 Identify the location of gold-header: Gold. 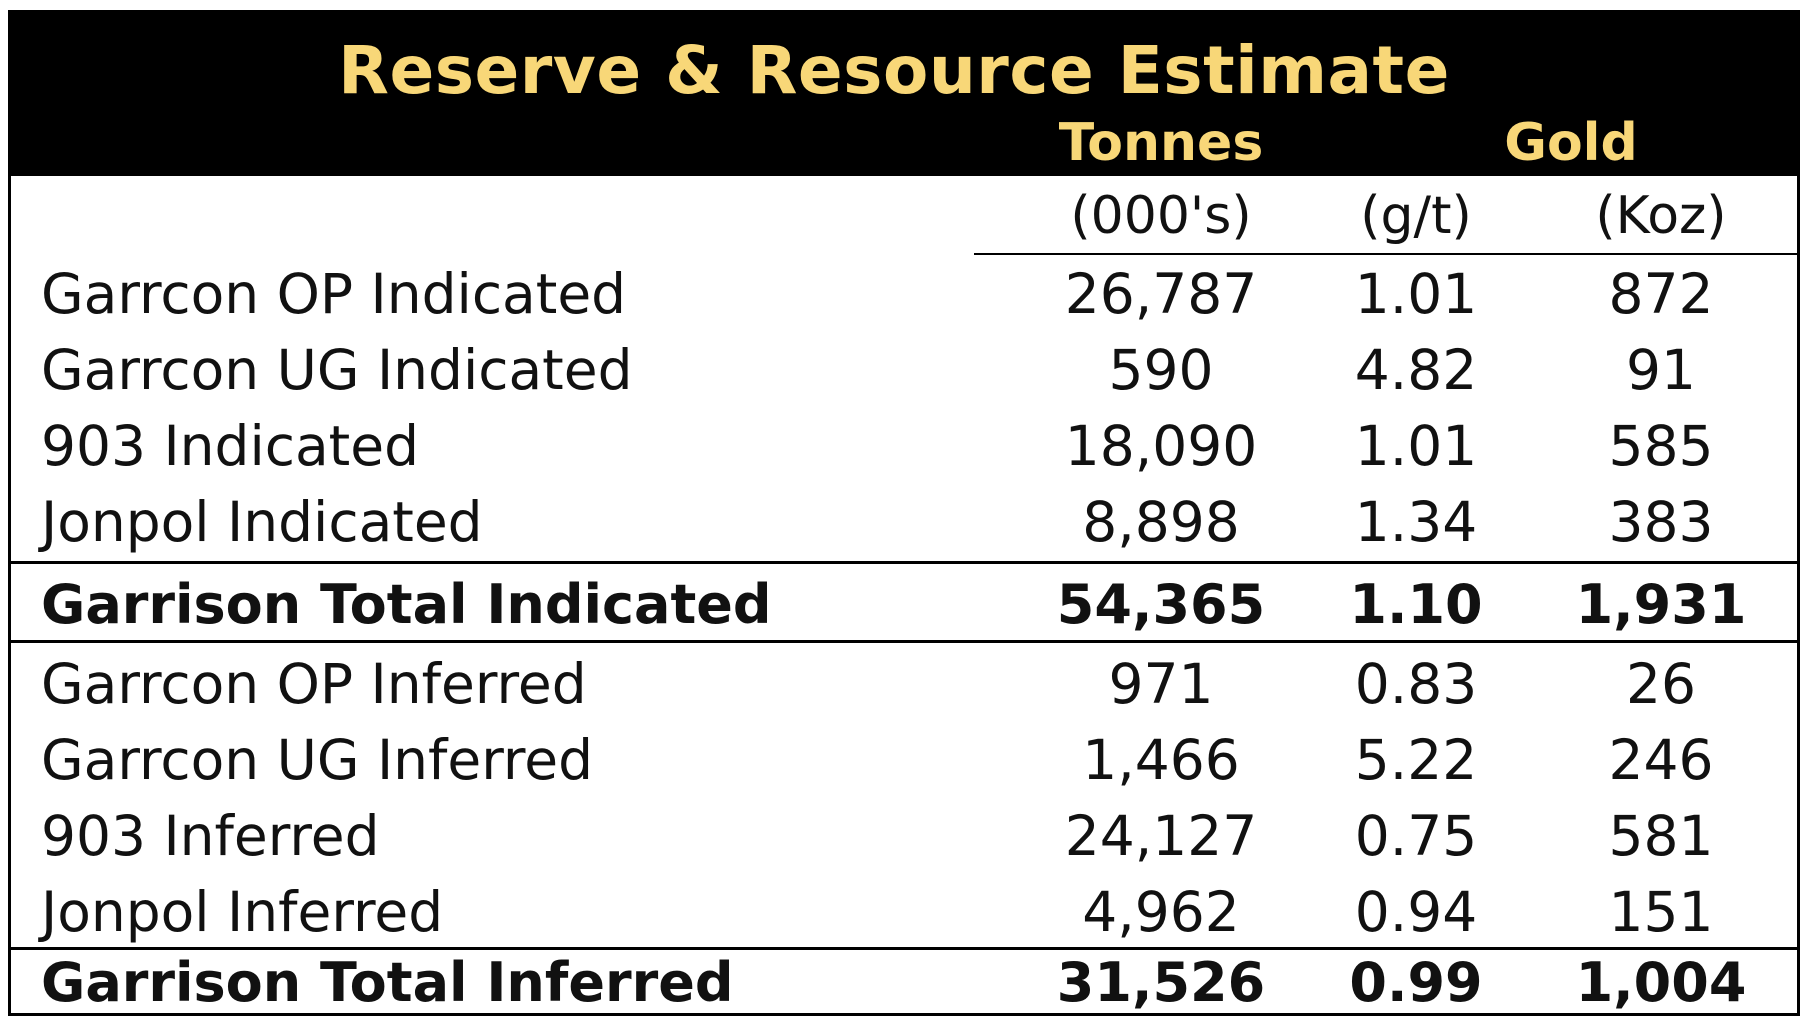
(1571, 143).